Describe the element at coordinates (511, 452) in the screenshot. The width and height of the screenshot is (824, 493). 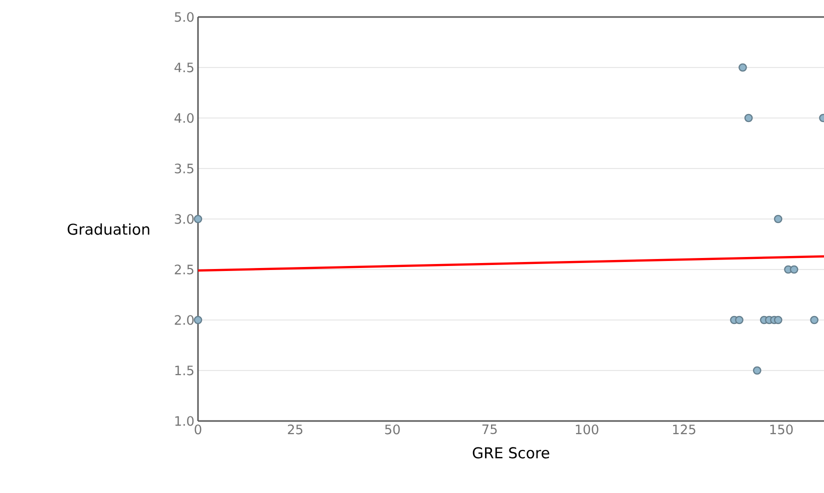
I see `x-axis-title: GRE Score` at that location.